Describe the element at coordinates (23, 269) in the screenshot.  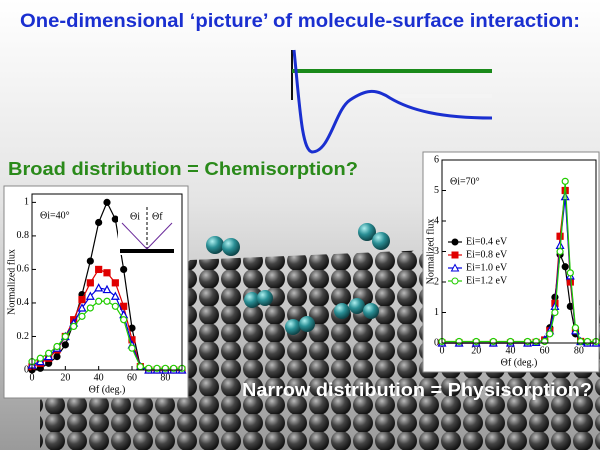
I see `y-tick-label: 0.6` at that location.